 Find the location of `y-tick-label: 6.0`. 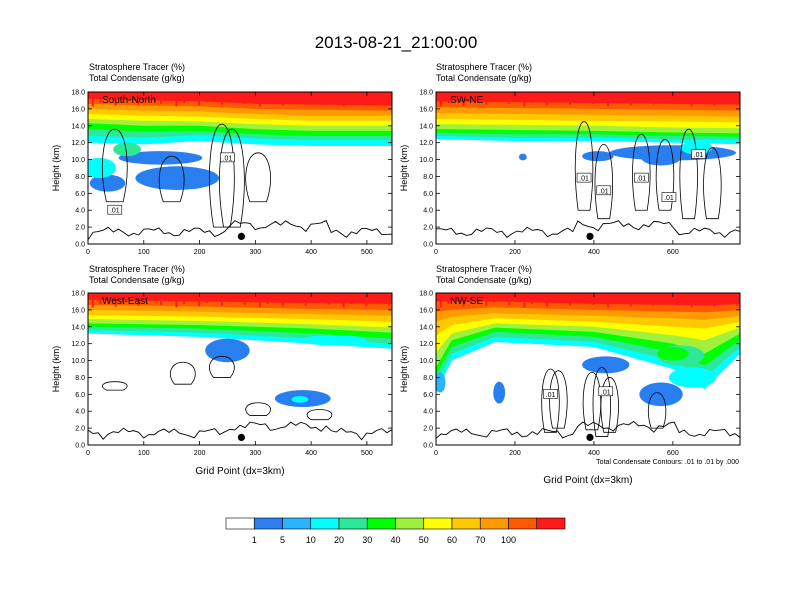

y-tick-label: 6.0 is located at coordinates (80, 194).